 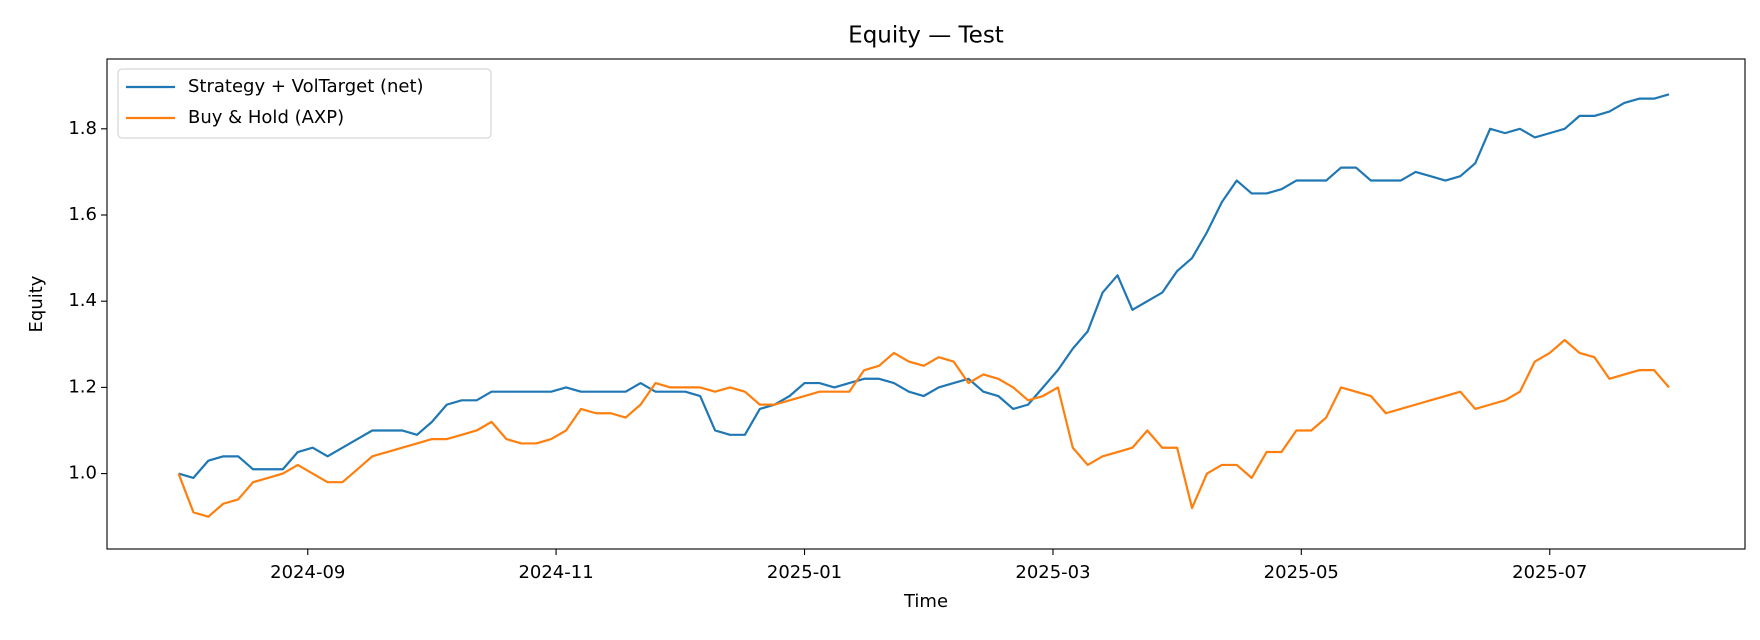 I want to click on y-tick-label: 1.4, so click(x=82, y=300).